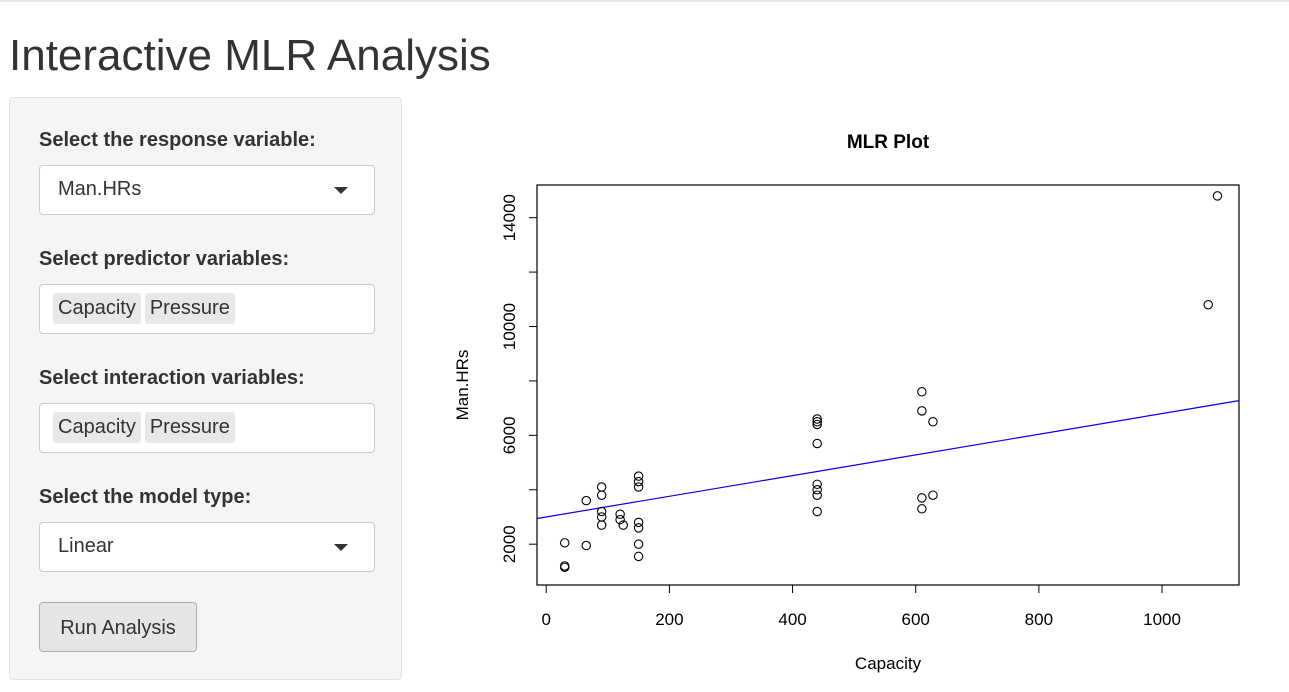 This screenshot has width=1289, height=692. I want to click on response-label: Select the response variable:, so click(177, 140).